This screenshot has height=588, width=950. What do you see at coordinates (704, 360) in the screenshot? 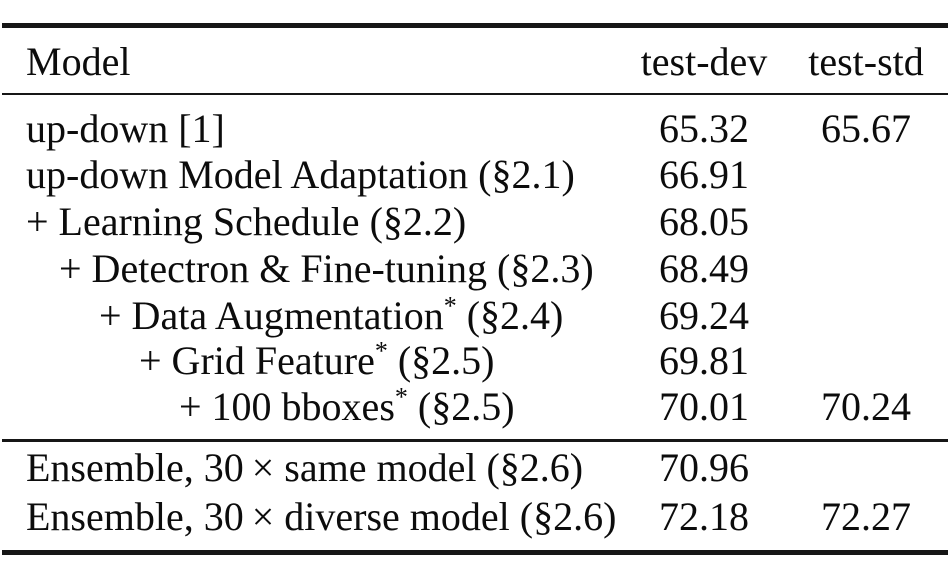
I see `test-dev-value: 69.81` at bounding box center [704, 360].